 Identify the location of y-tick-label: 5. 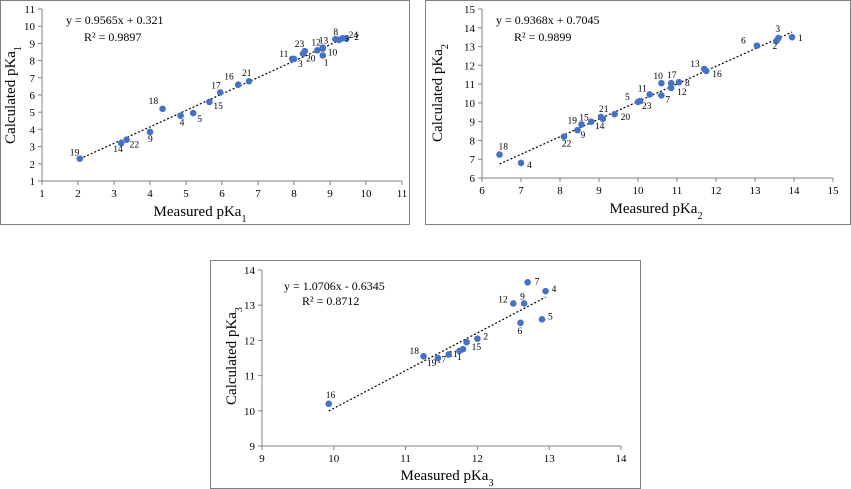
(33, 113).